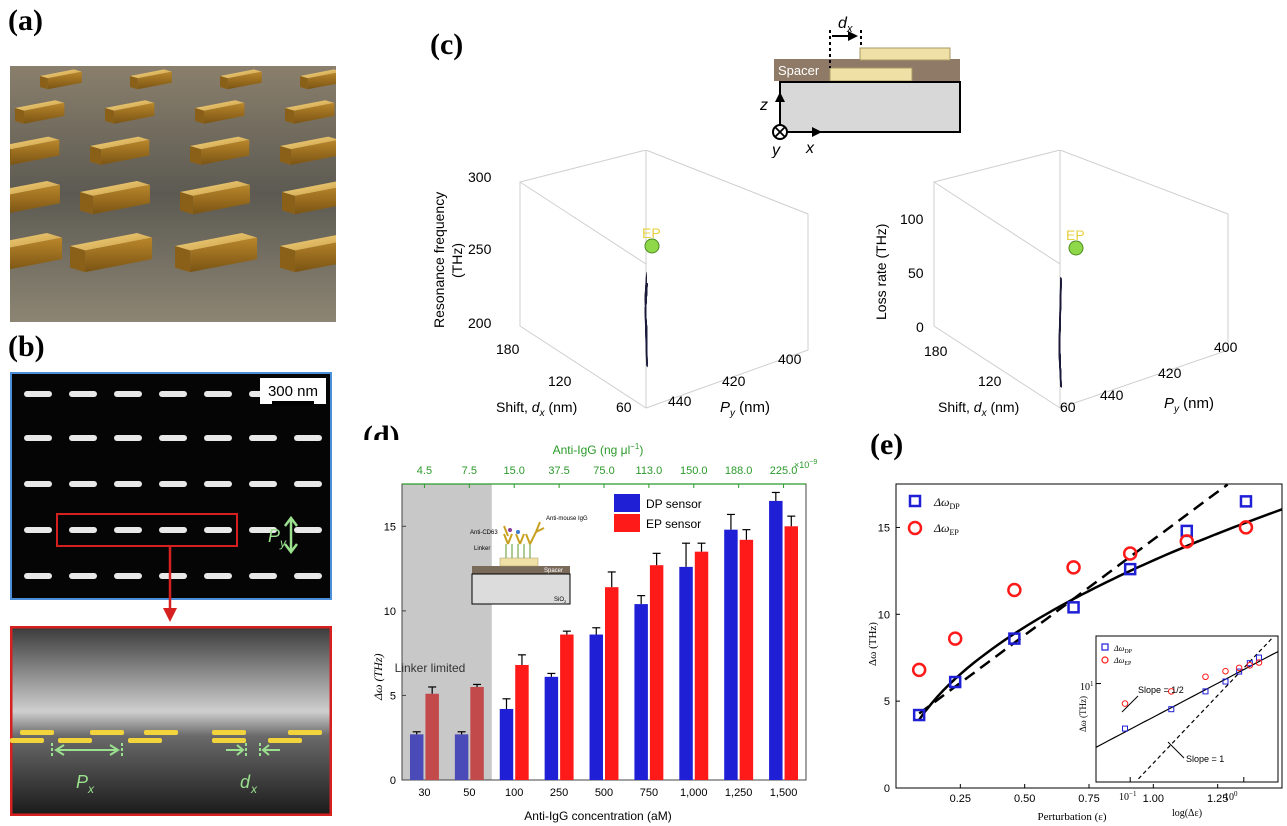  What do you see at coordinates (439, 260) in the screenshot?
I see `left-z-label-1: Resonance frequency` at bounding box center [439, 260].